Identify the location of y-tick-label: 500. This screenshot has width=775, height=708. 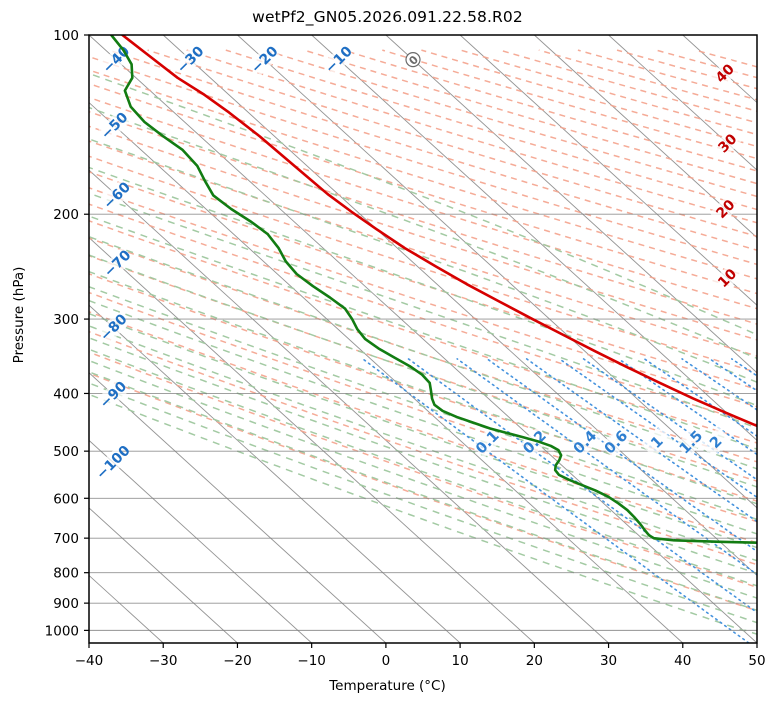
(66, 452).